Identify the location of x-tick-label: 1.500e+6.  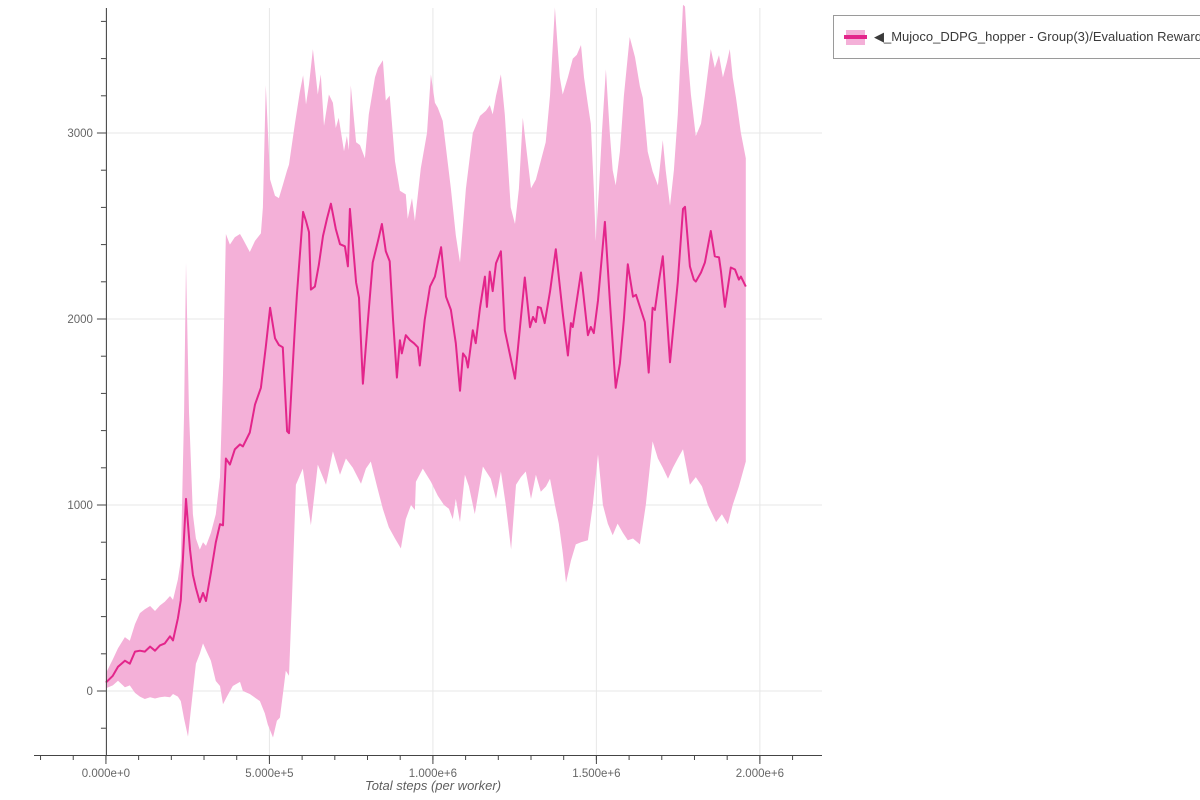
(596, 774).